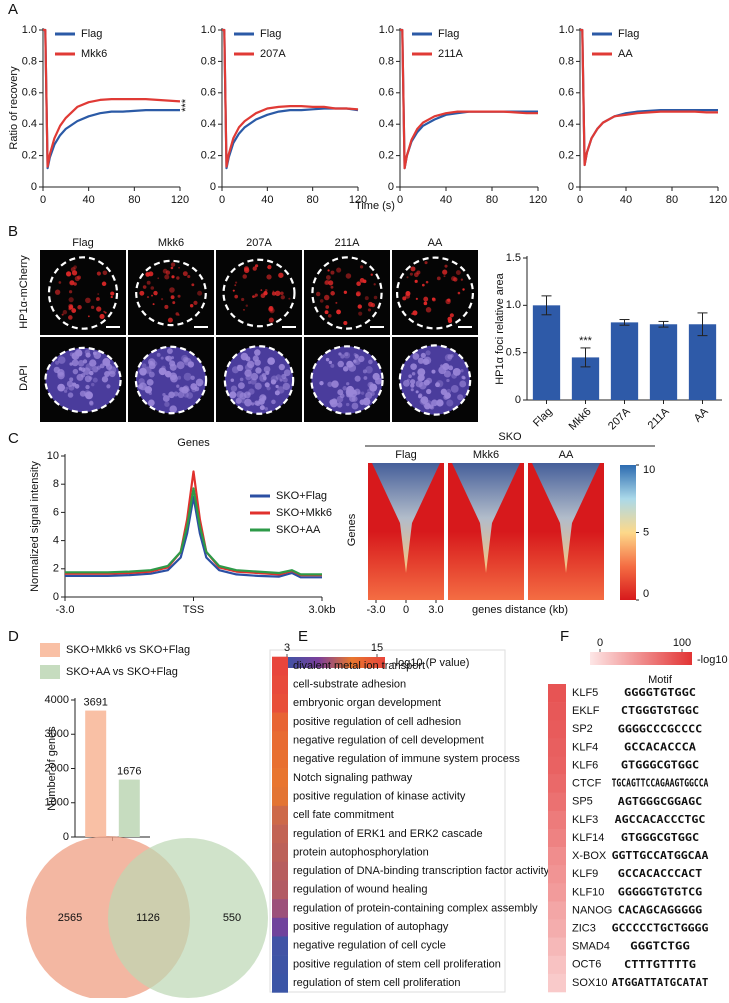 This screenshot has width=729, height=1003. I want to click on row-label: positive regulation of kinase activity, so click(379, 796).